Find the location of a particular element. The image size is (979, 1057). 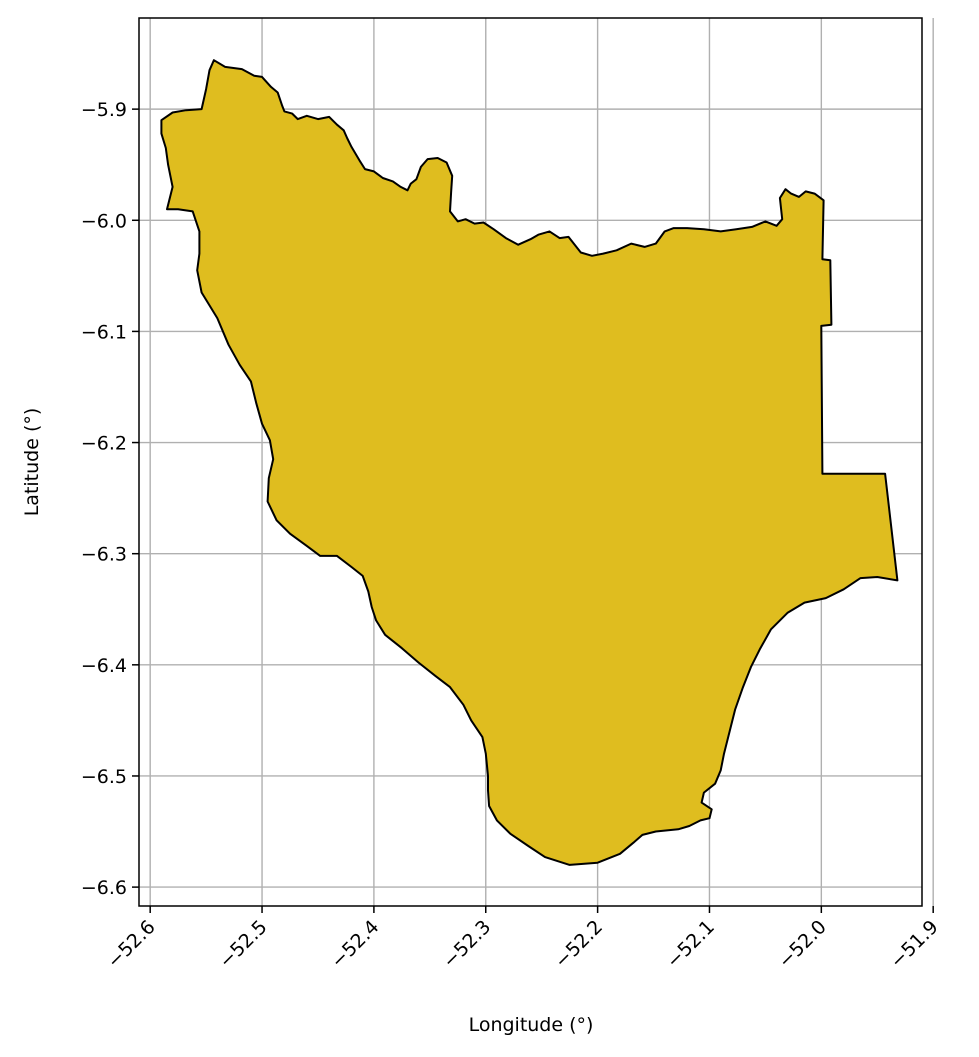

y-tick-label: −6.4 is located at coordinates (104, 666).